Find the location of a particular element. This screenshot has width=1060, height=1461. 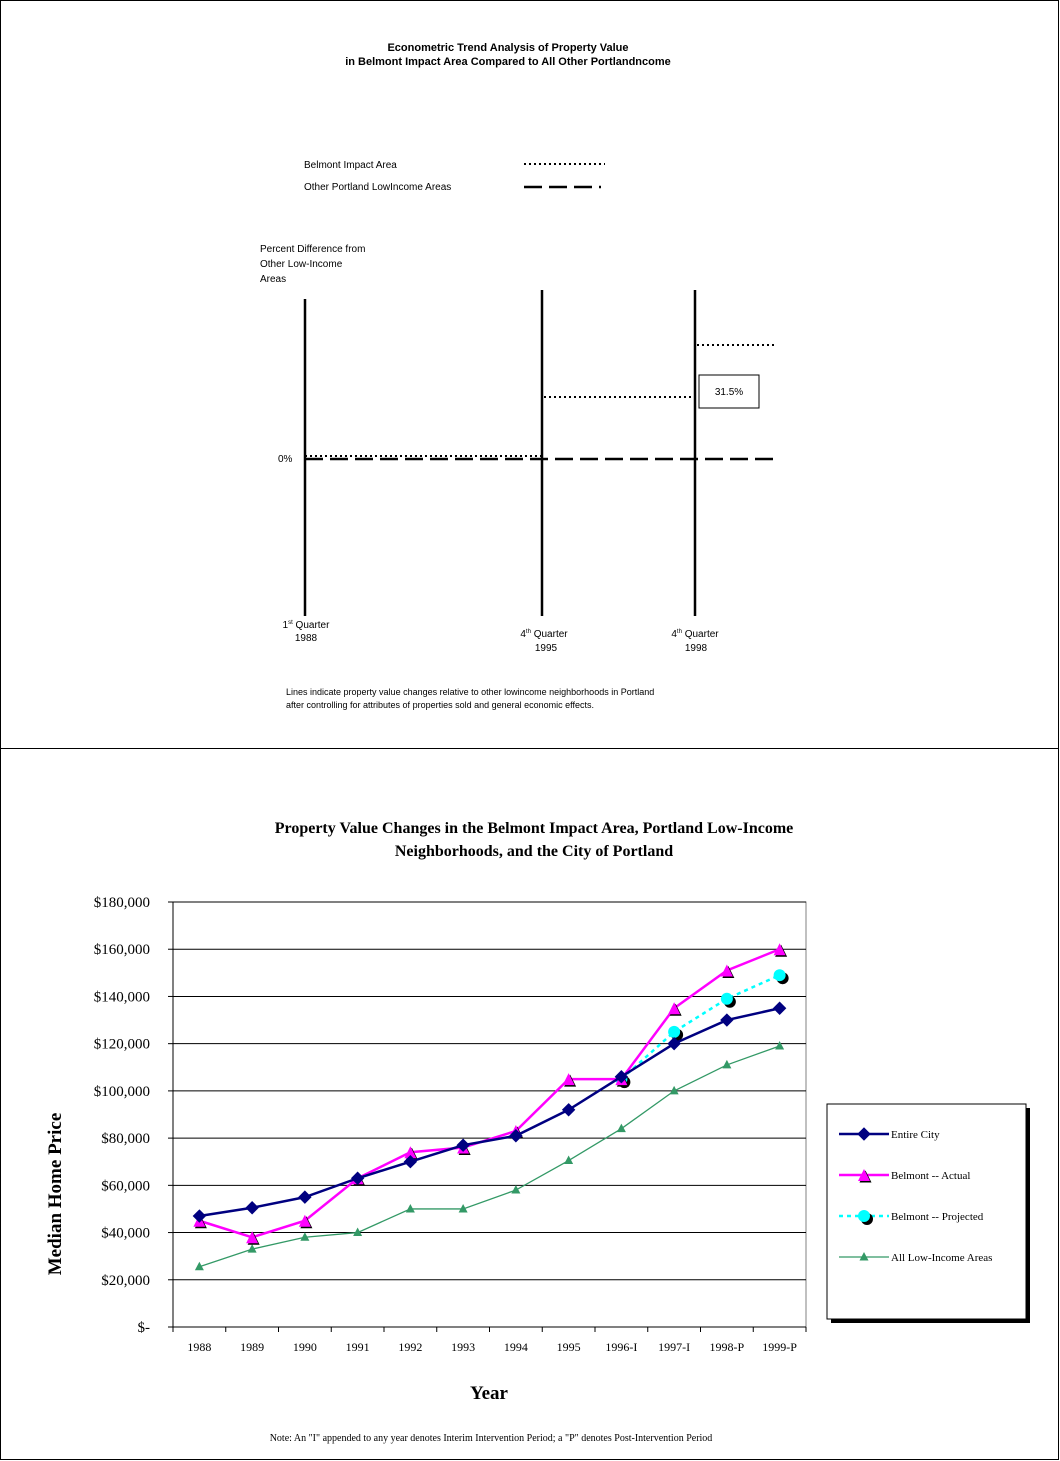

y-tick-label: $- is located at coordinates (144, 1328).